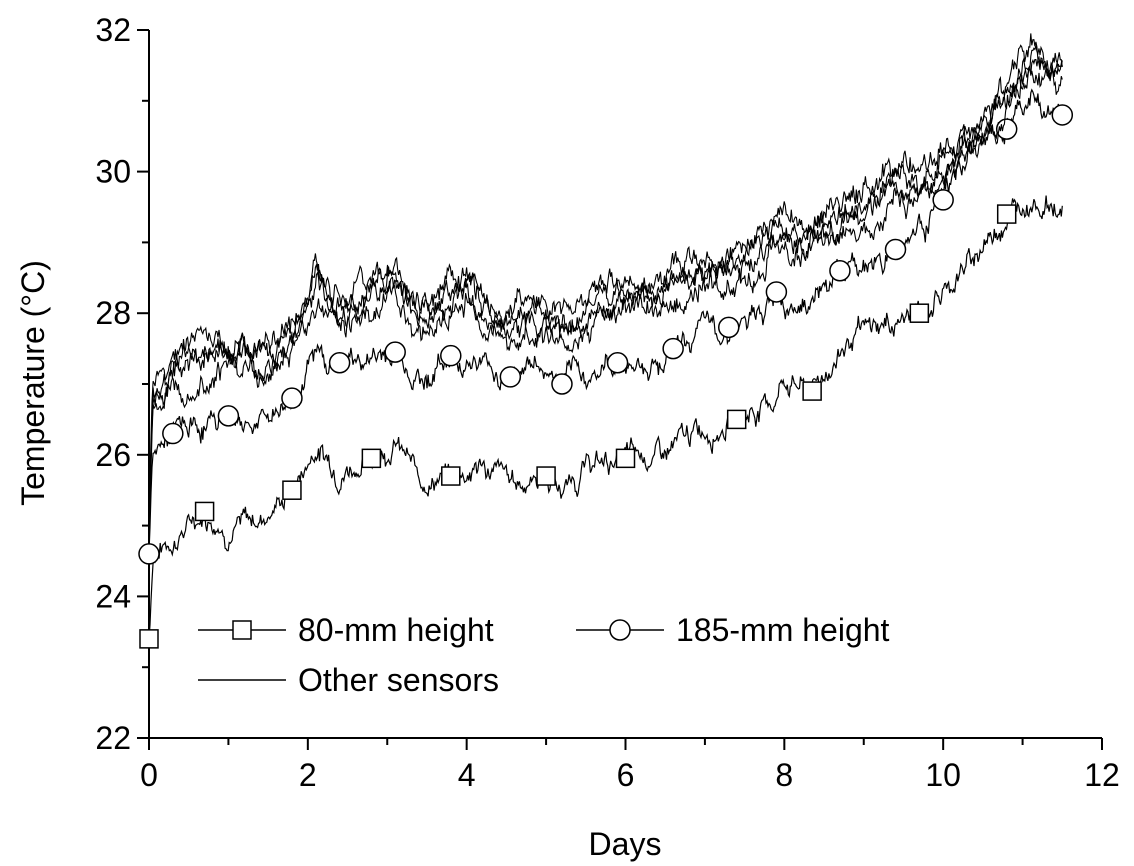 The height and width of the screenshot is (866, 1134). What do you see at coordinates (113, 596) in the screenshot?
I see `y-tick-label: 24` at bounding box center [113, 596].